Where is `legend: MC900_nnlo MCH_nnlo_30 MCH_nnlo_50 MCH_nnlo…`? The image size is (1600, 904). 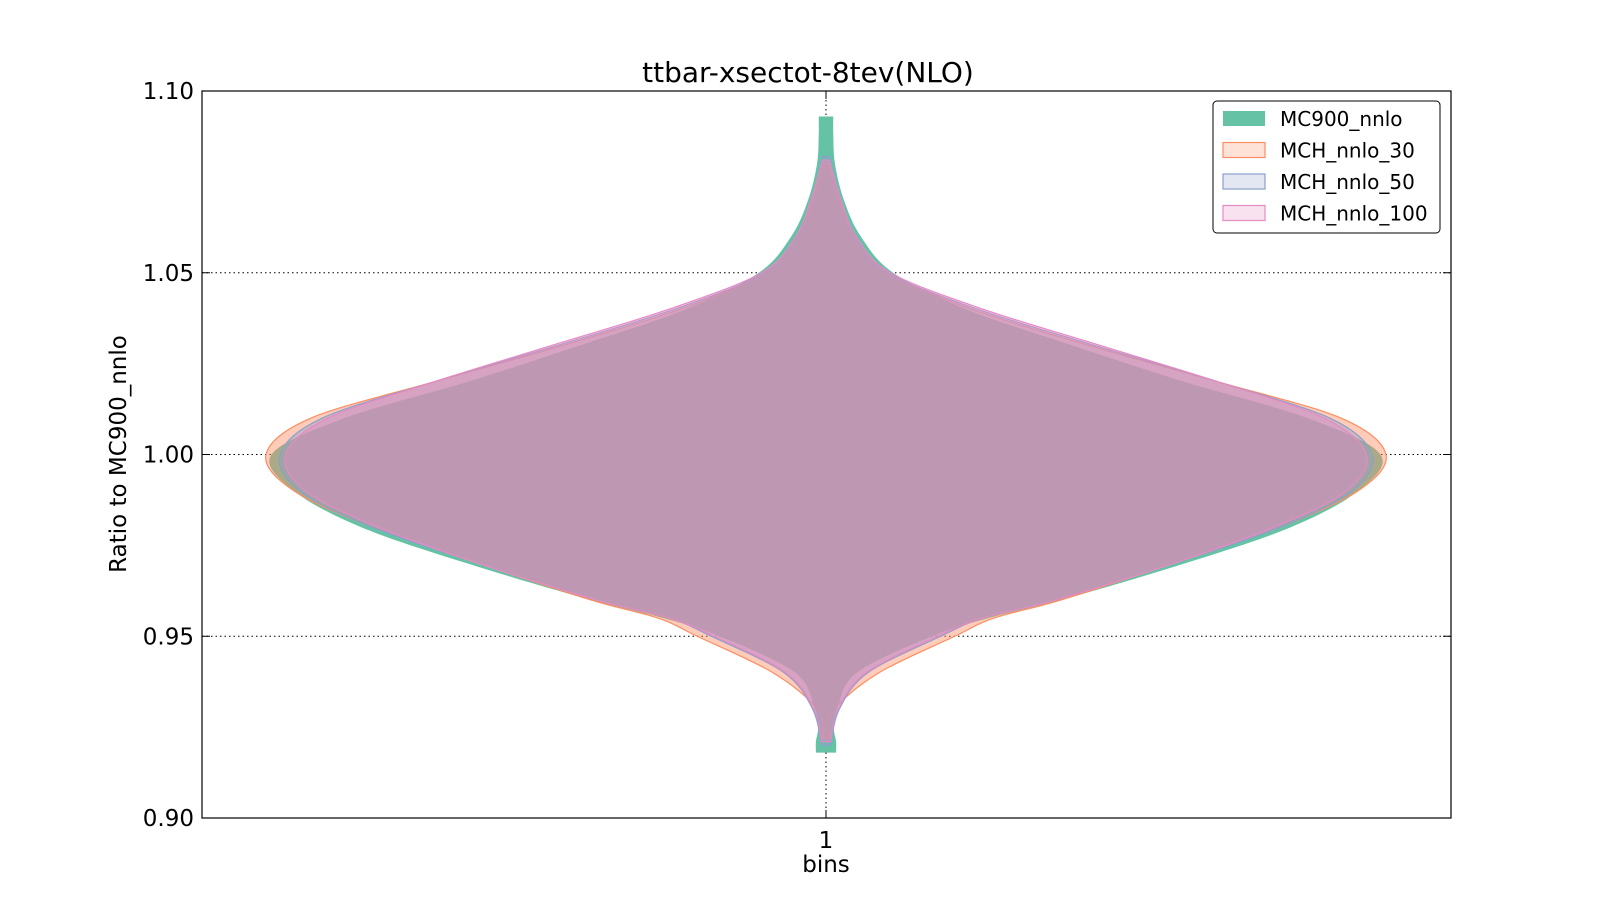
legend: MC900_nnlo MCH_nnlo_30 MCH_nnlo_50 MCH_nnlo… is located at coordinates (1326, 167).